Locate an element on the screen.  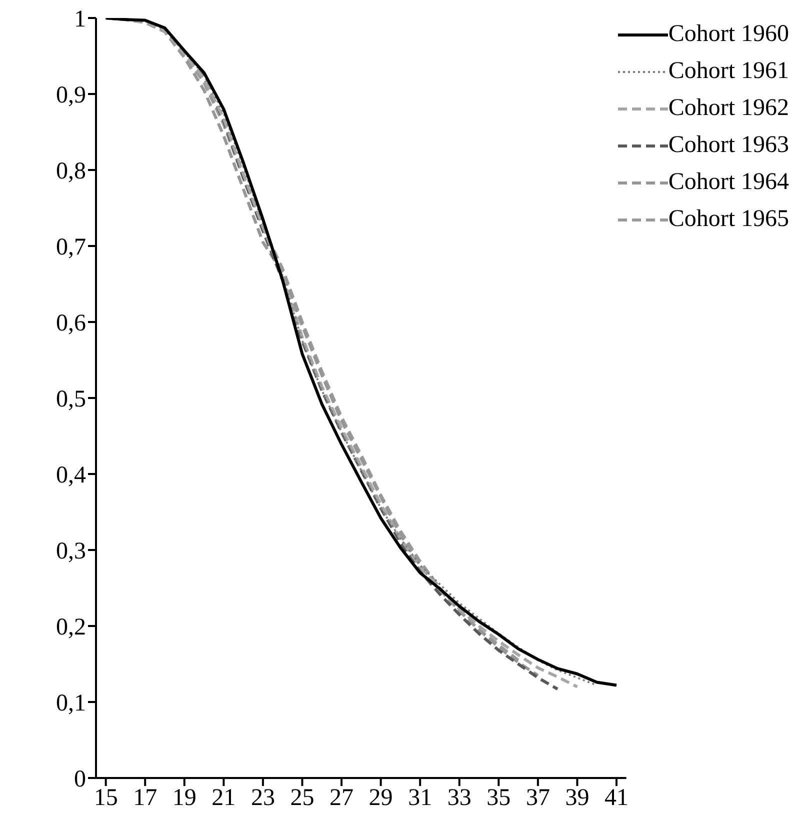
y-tick-label: 0,4 is located at coordinates (71, 475).